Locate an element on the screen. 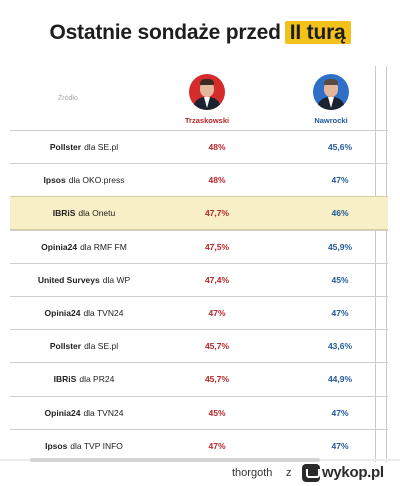 The height and width of the screenshot is (486, 400). table-row: United Surveys dla WP 47,4% 45% is located at coordinates (199, 279).